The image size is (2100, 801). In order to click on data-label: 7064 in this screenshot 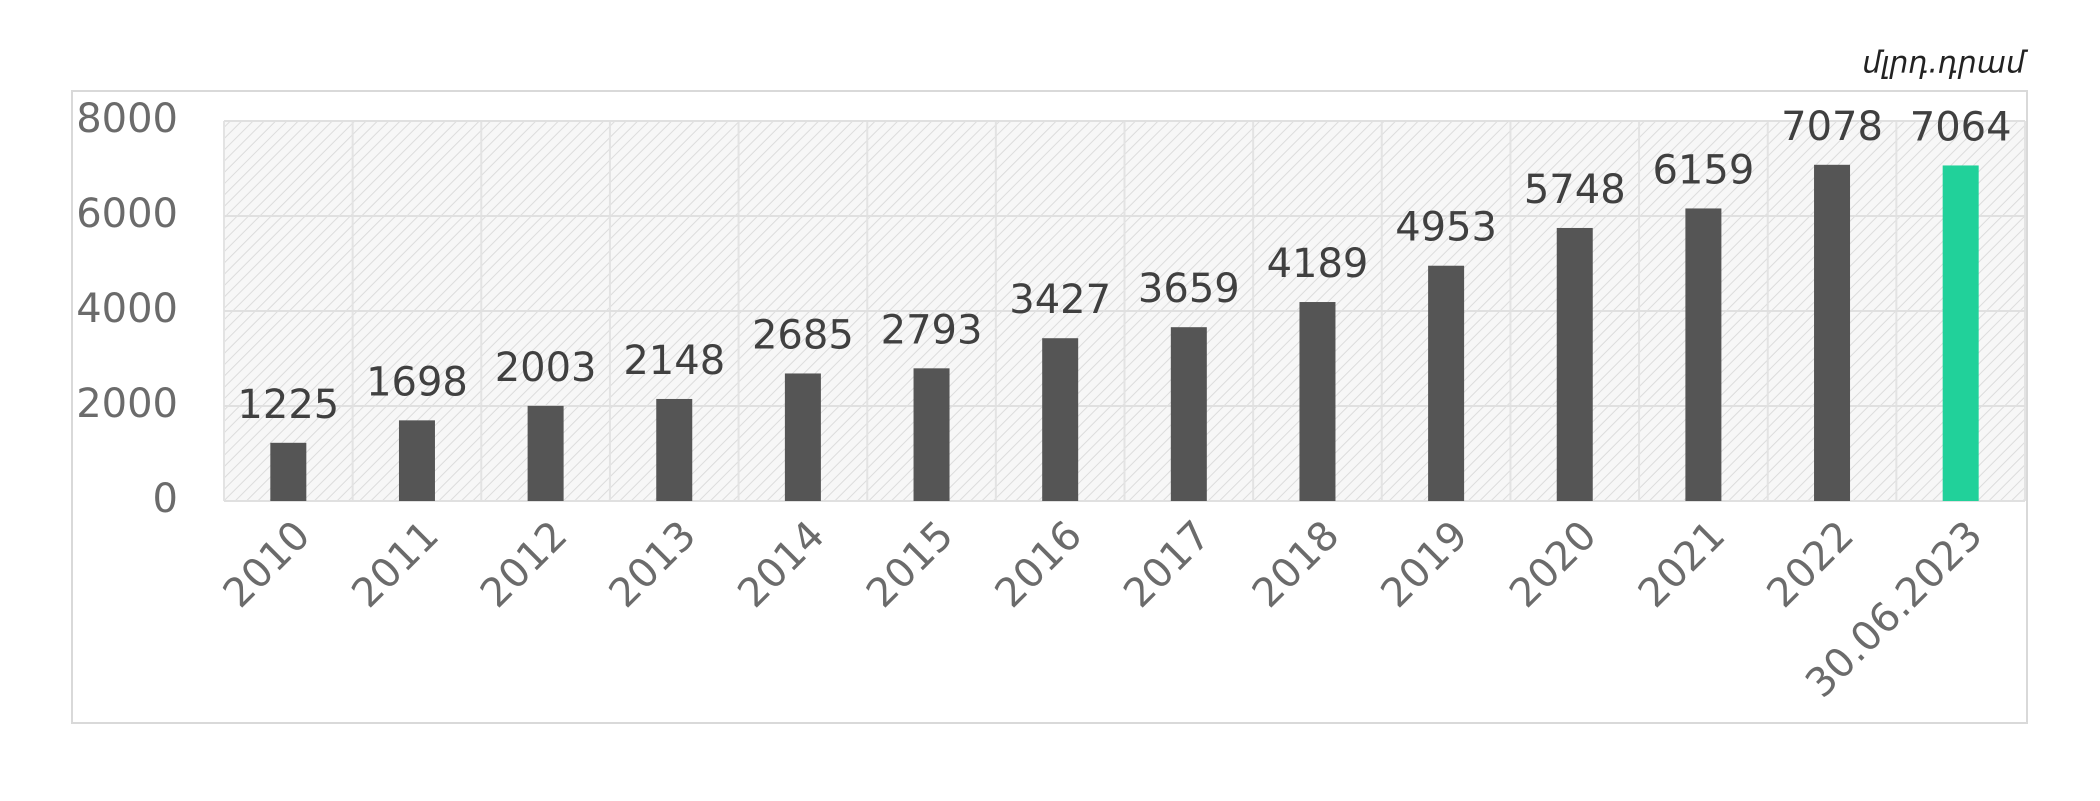, I will do `click(1961, 127)`.